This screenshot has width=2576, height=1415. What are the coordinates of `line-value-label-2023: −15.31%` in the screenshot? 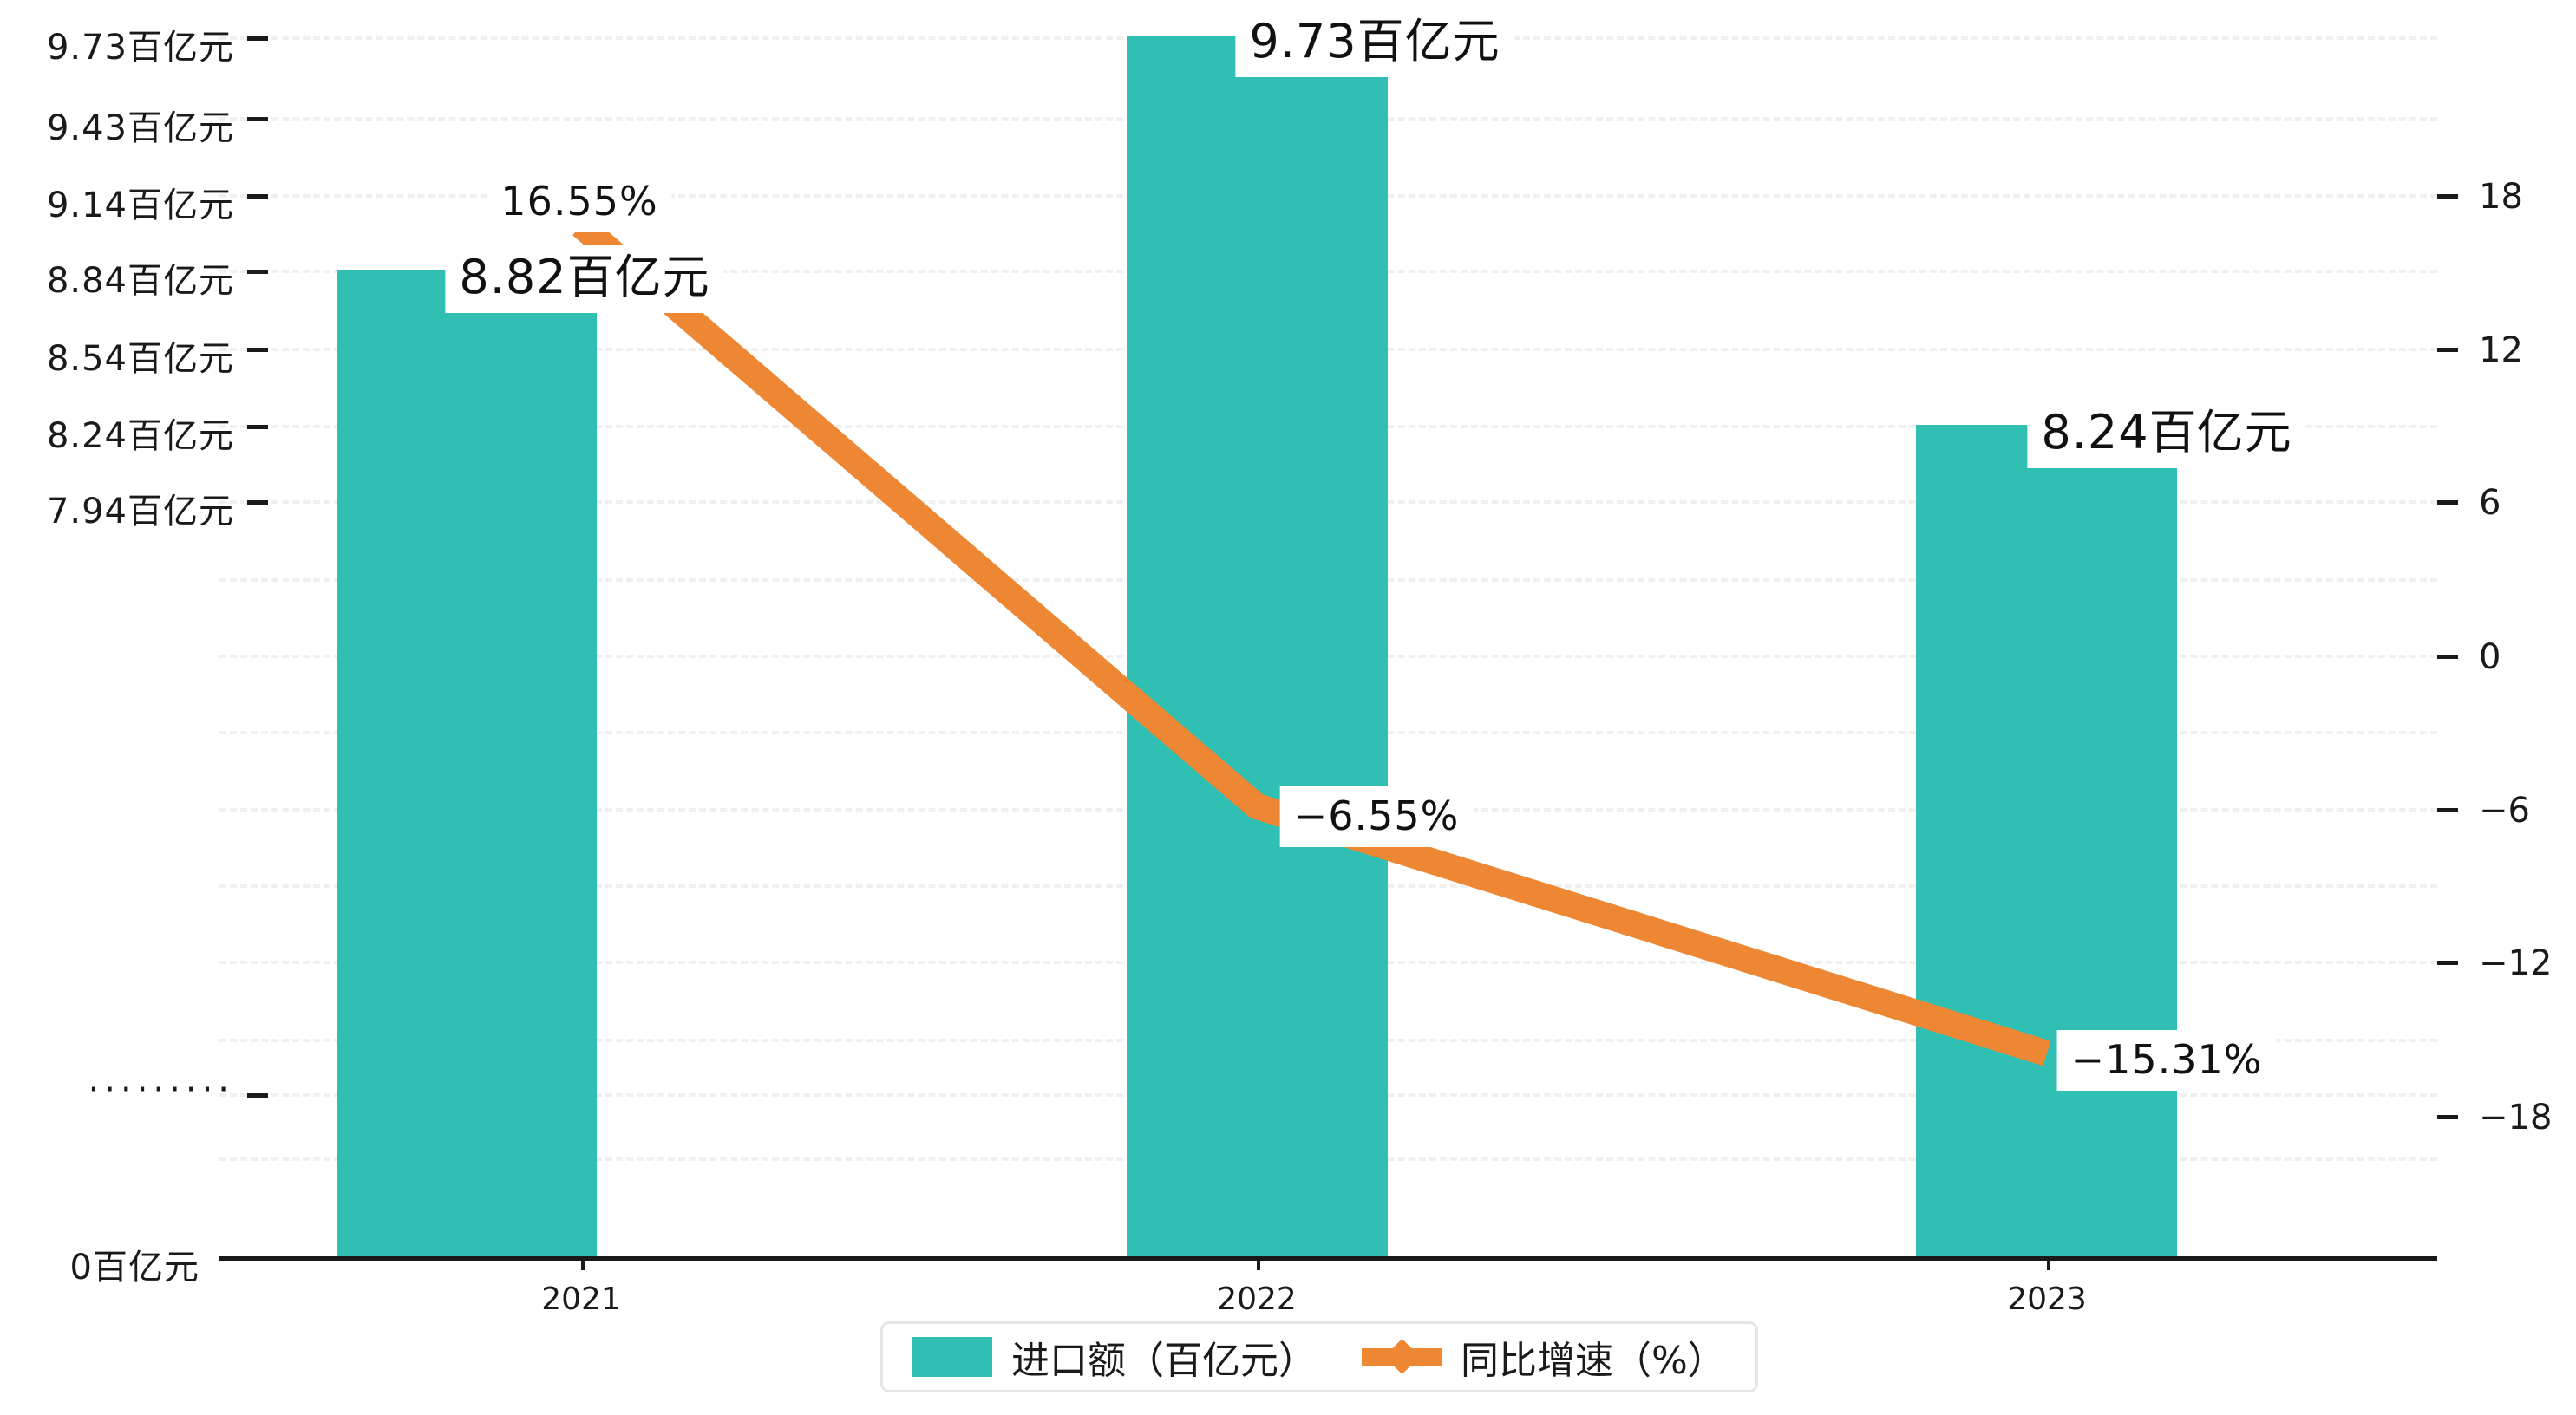 It's located at (2166, 1061).